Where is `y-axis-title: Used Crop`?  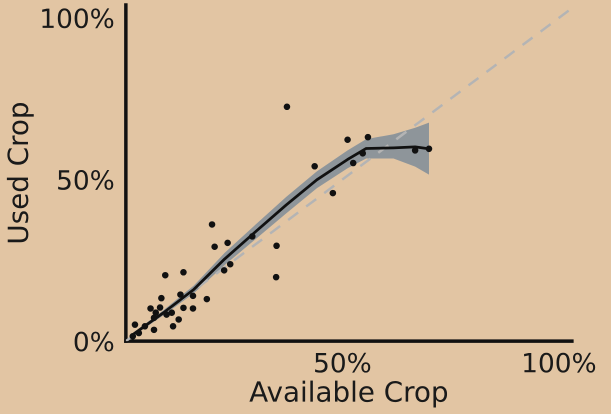
y-axis-title: Used Crop is located at coordinates (20, 172).